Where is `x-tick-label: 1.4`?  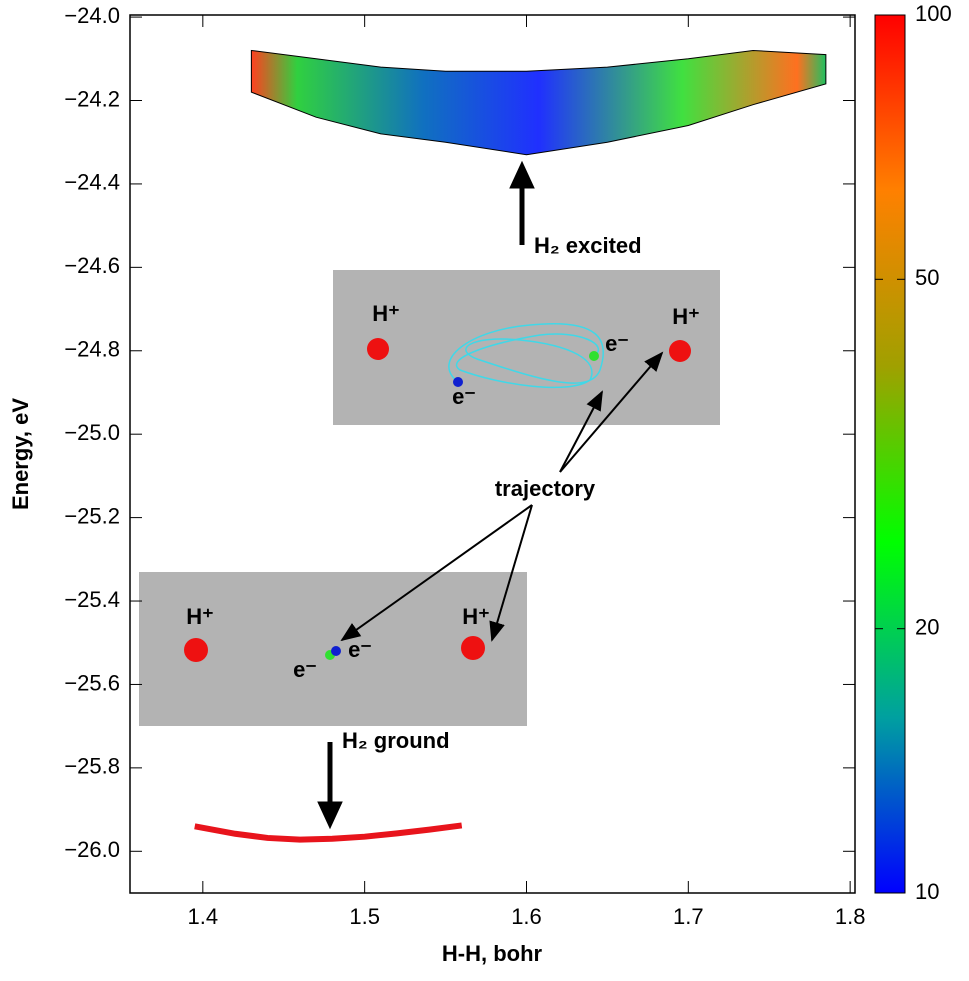
x-tick-label: 1.4 is located at coordinates (203, 916).